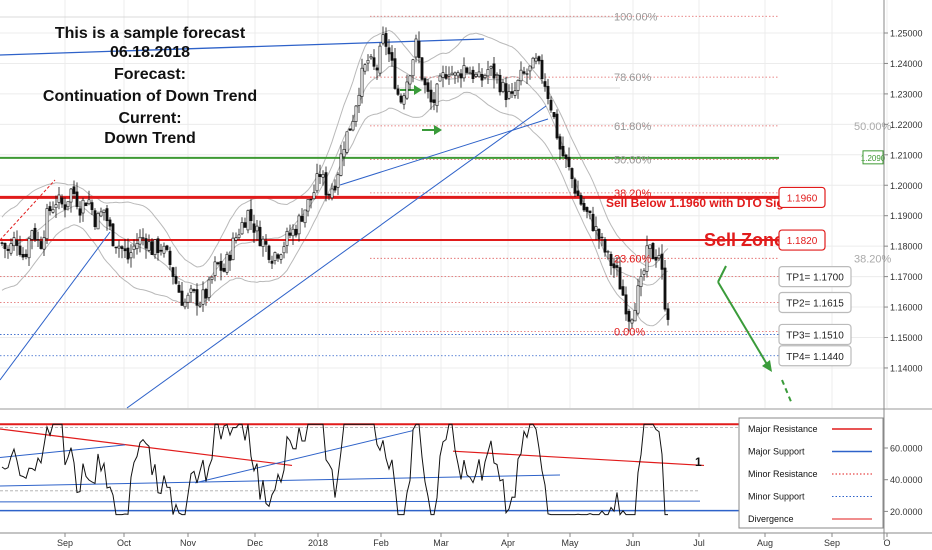 Image resolution: width=932 pixels, height=550 pixels. What do you see at coordinates (633, 259) in the screenshot?
I see `fib-label: 23.60%` at bounding box center [633, 259].